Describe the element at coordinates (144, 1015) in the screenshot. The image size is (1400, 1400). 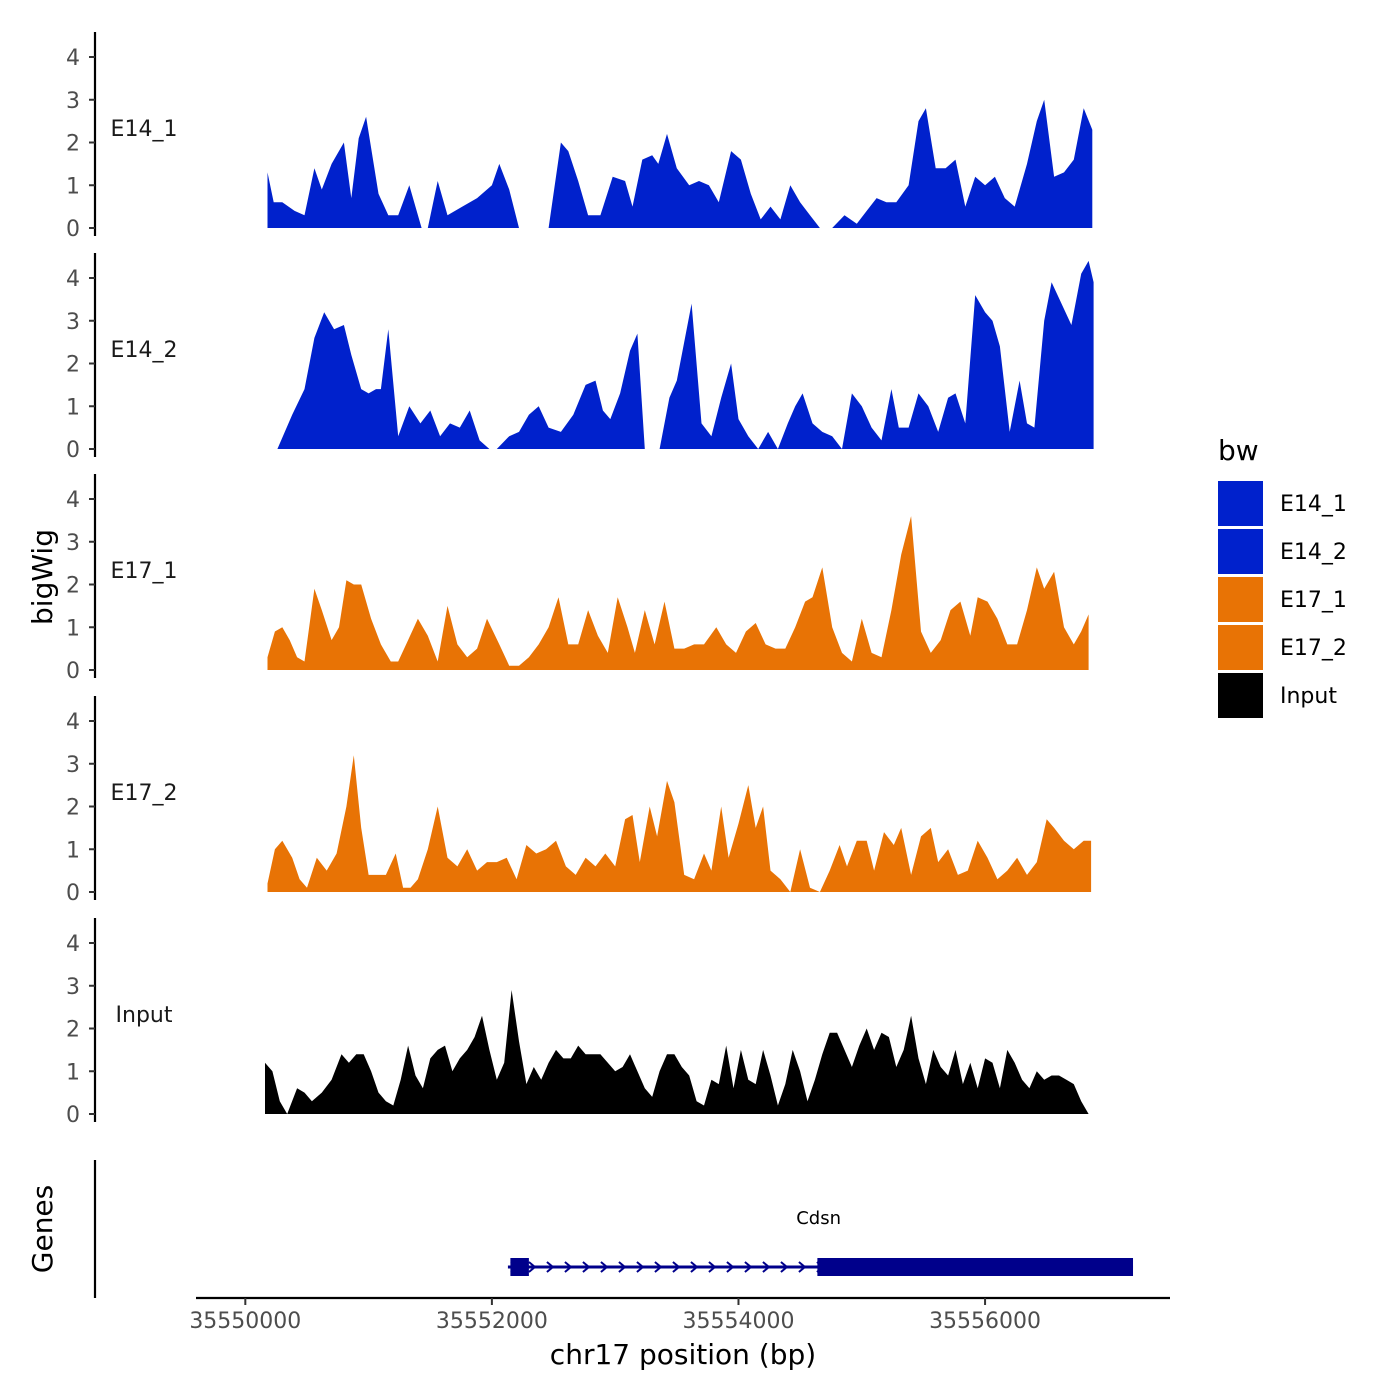
I see `track-label: Input` at that location.